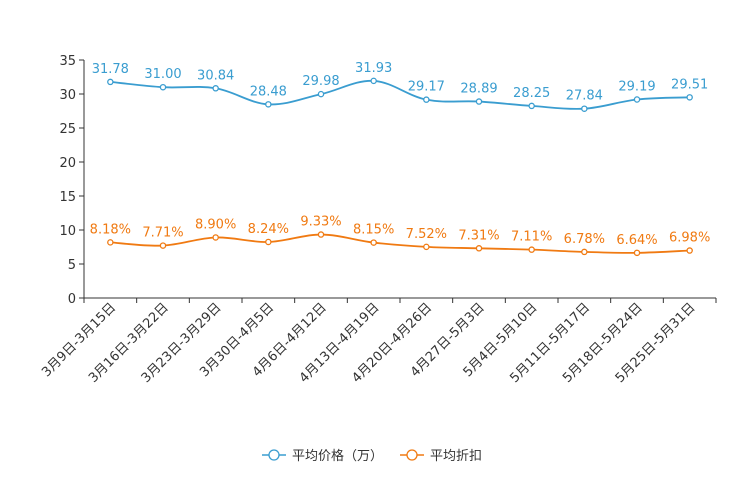 The image size is (744, 496). Describe the element at coordinates (67, 197) in the screenshot. I see `y-tick-label: 15` at that location.